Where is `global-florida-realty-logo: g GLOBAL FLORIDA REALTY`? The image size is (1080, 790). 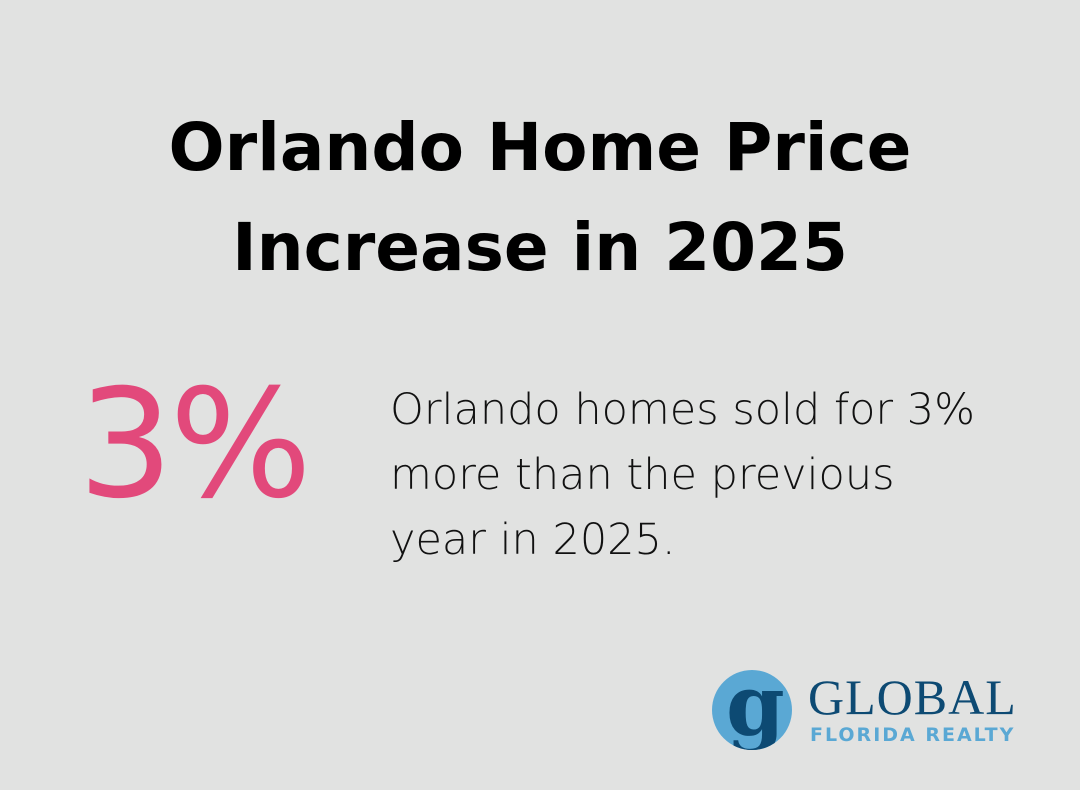
global-florida-realty-logo: g GLOBAL FLORIDA REALTY is located at coordinates (882, 711).